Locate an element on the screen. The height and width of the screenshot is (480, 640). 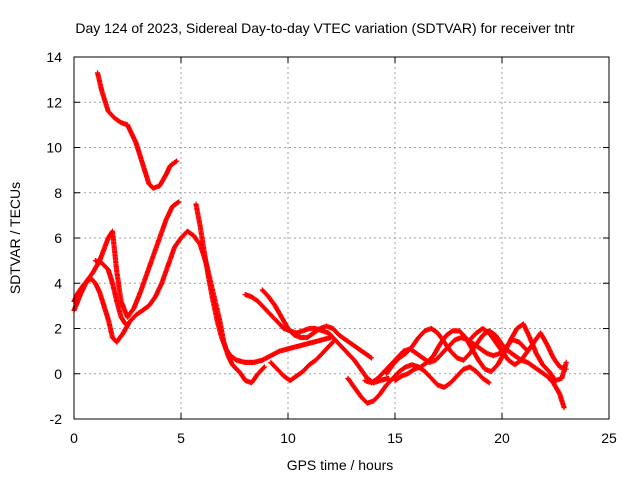
x-axis-label: GPS time / hours is located at coordinates (340, 465).